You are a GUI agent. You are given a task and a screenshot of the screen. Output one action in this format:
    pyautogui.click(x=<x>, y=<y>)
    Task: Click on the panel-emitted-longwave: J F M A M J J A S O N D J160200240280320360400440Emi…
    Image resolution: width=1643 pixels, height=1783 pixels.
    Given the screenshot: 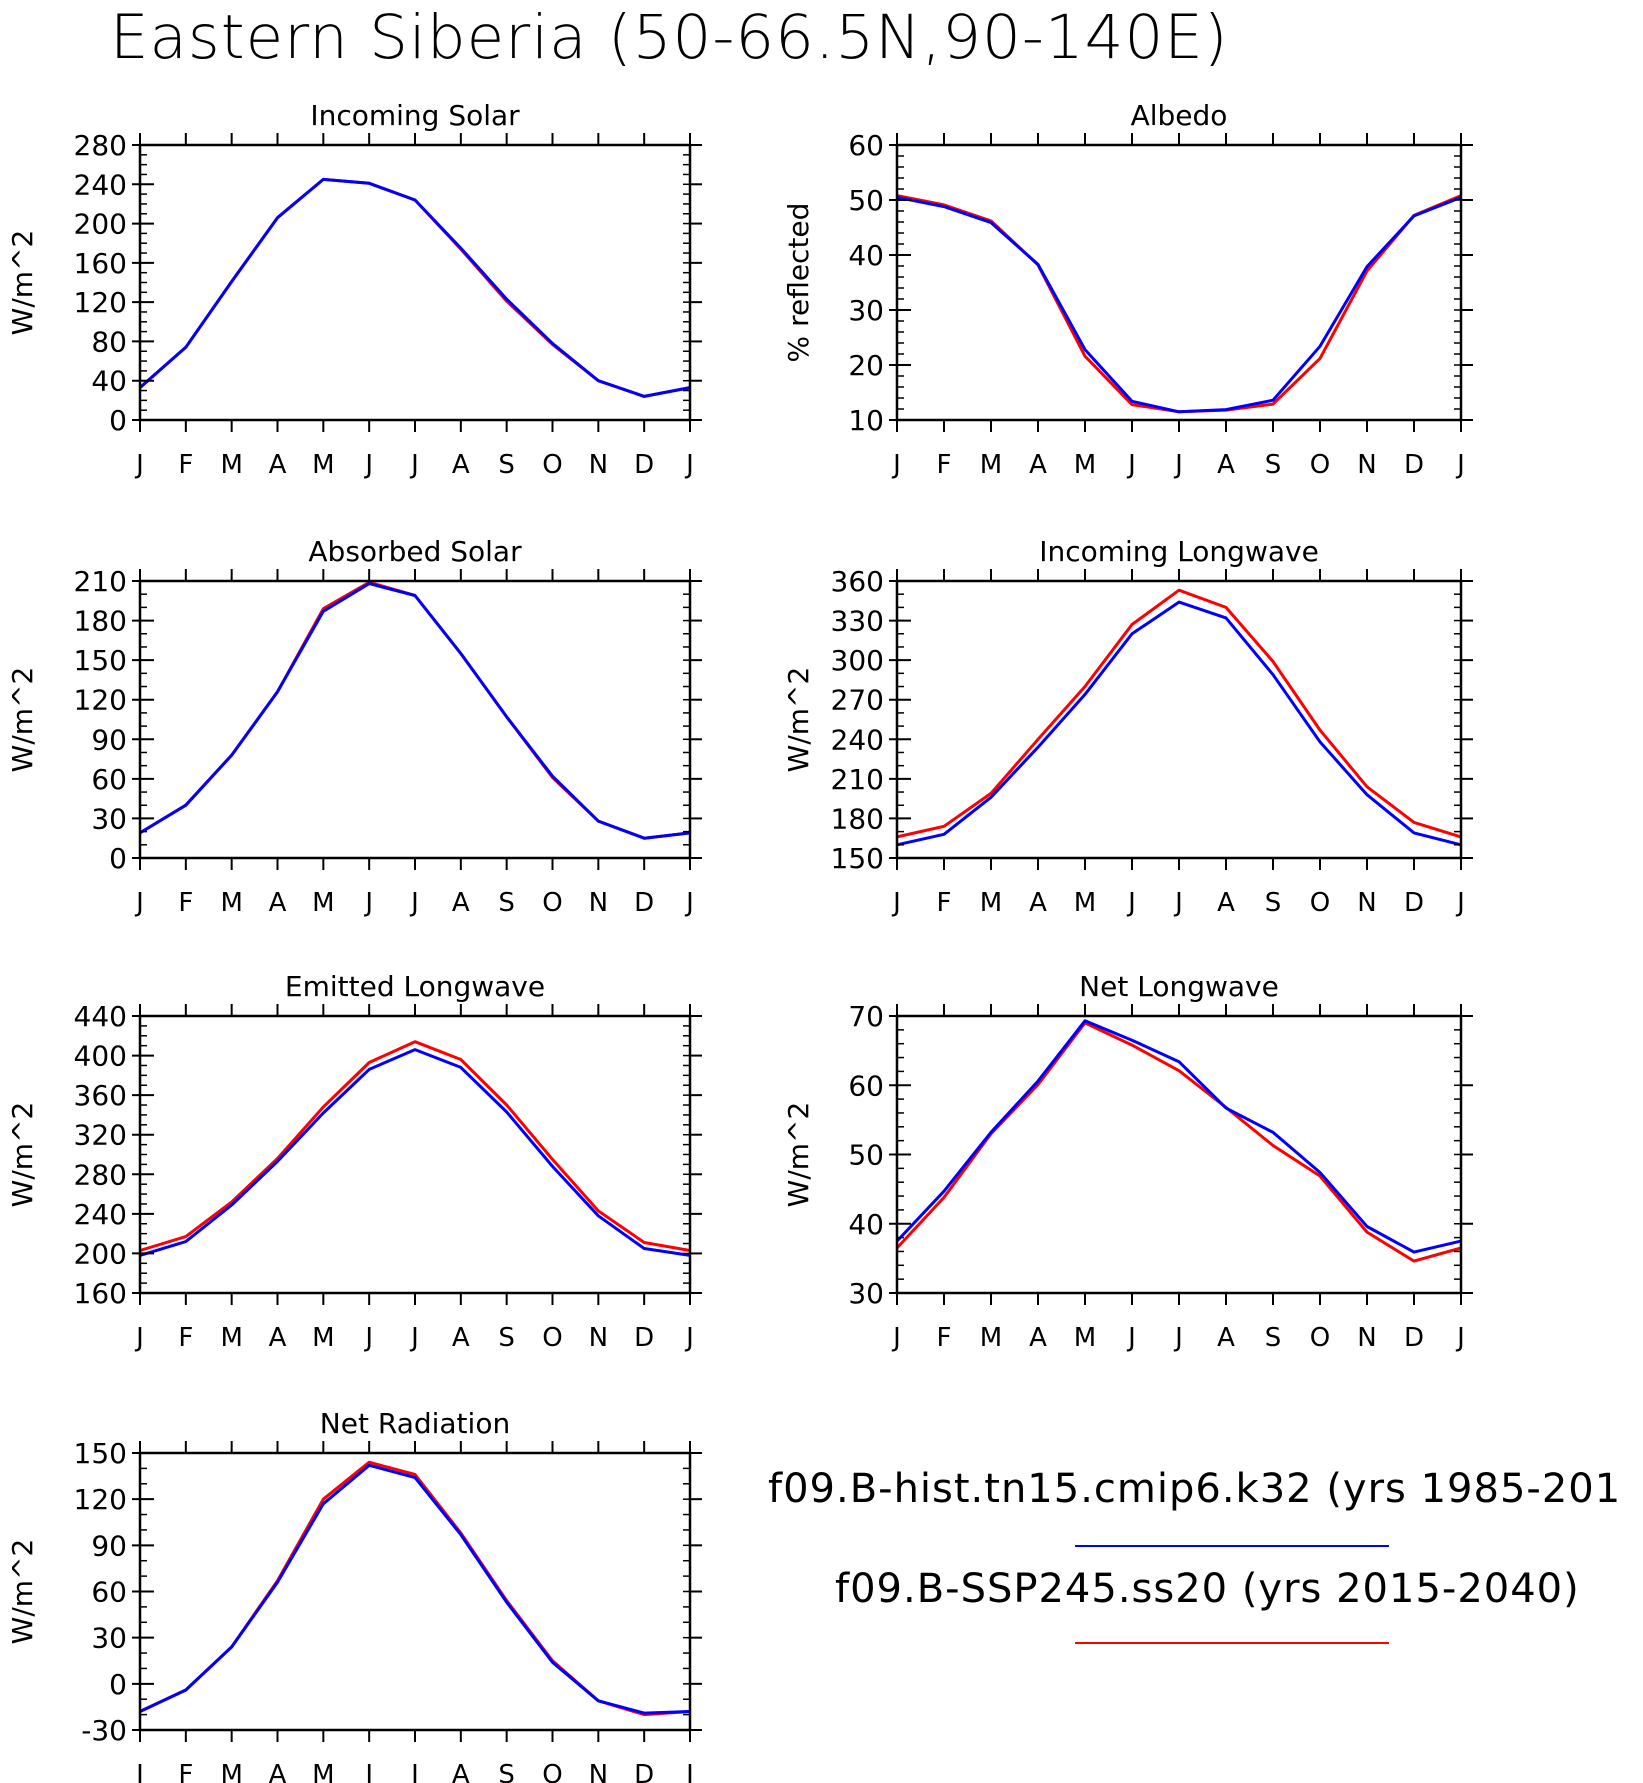 What is the action you would take?
    pyautogui.click(x=354, y=1161)
    